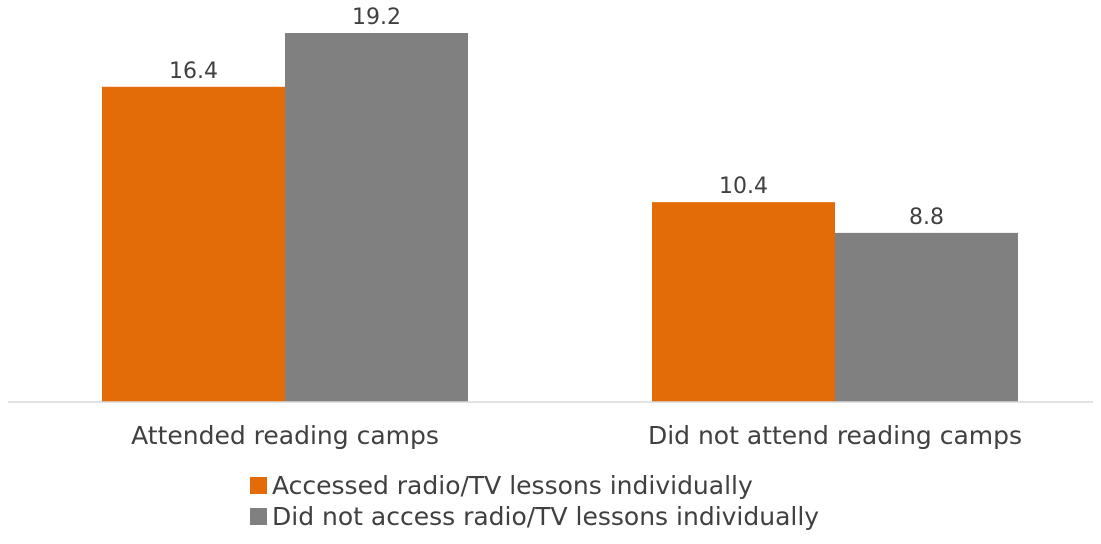 Image resolution: width=1101 pixels, height=544 pixels. What do you see at coordinates (743, 302) in the screenshot?
I see `bar-accessed-not-attended` at bounding box center [743, 302].